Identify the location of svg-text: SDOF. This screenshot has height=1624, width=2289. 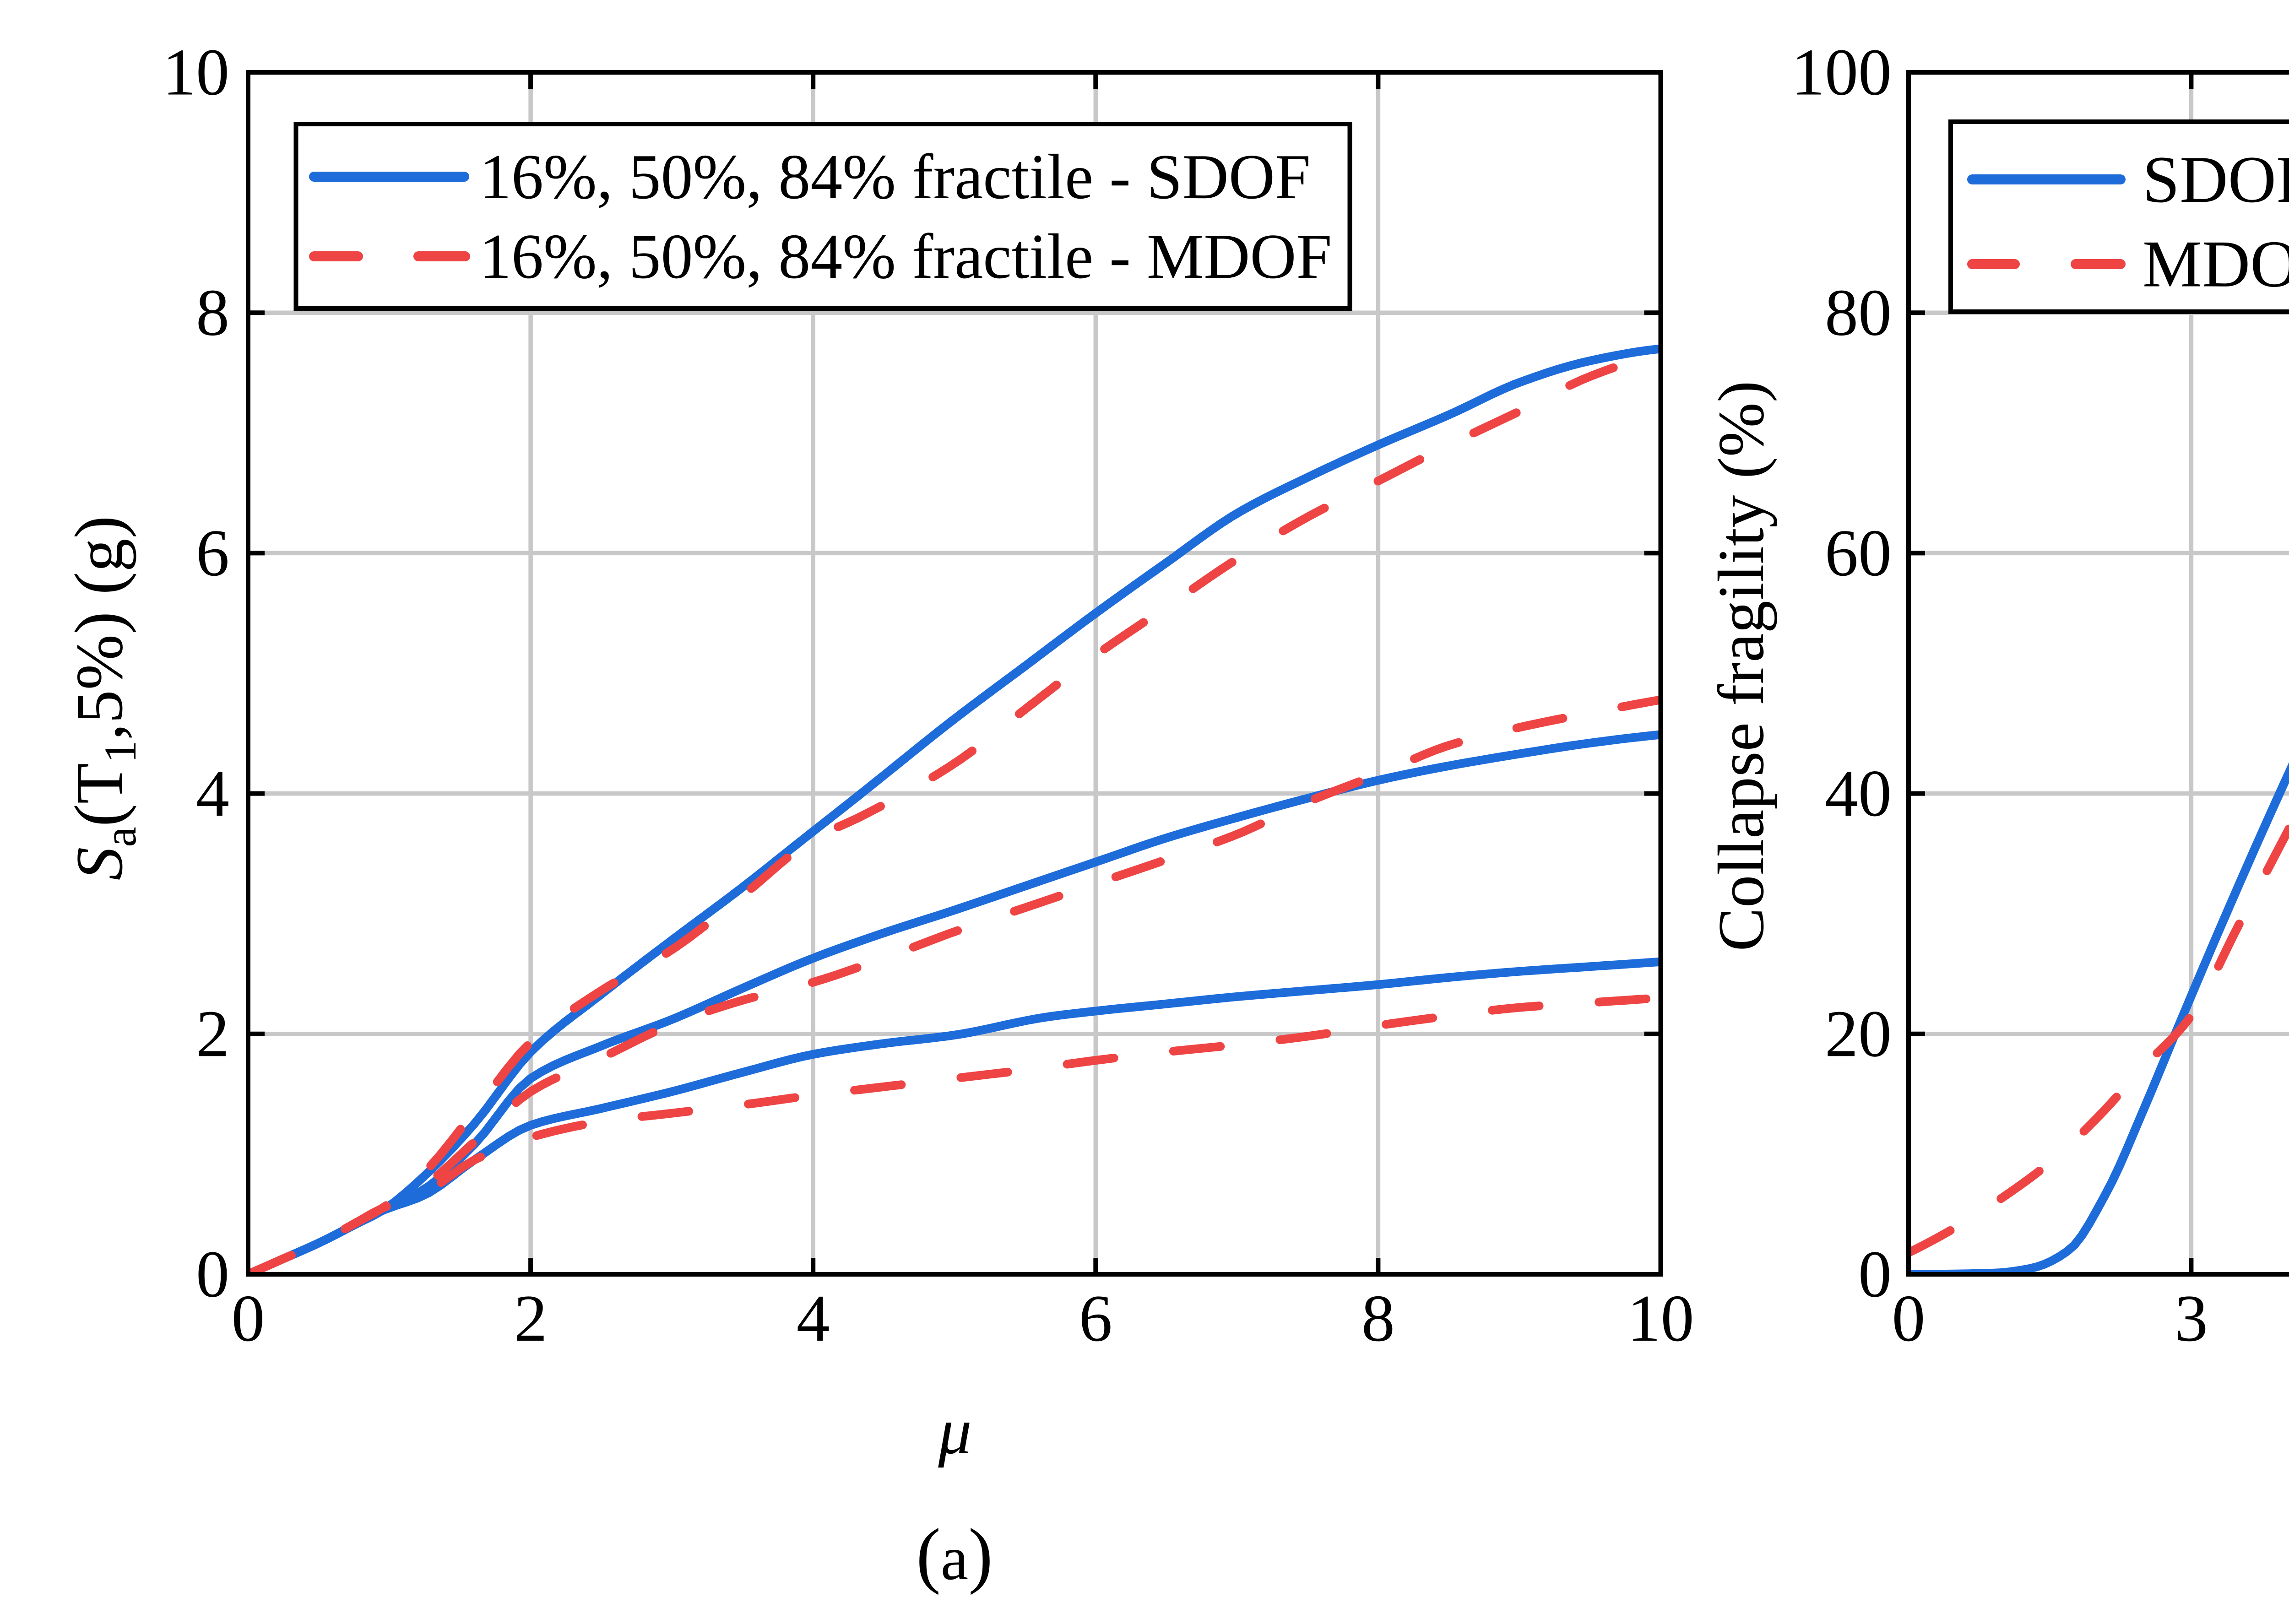
(2216, 179).